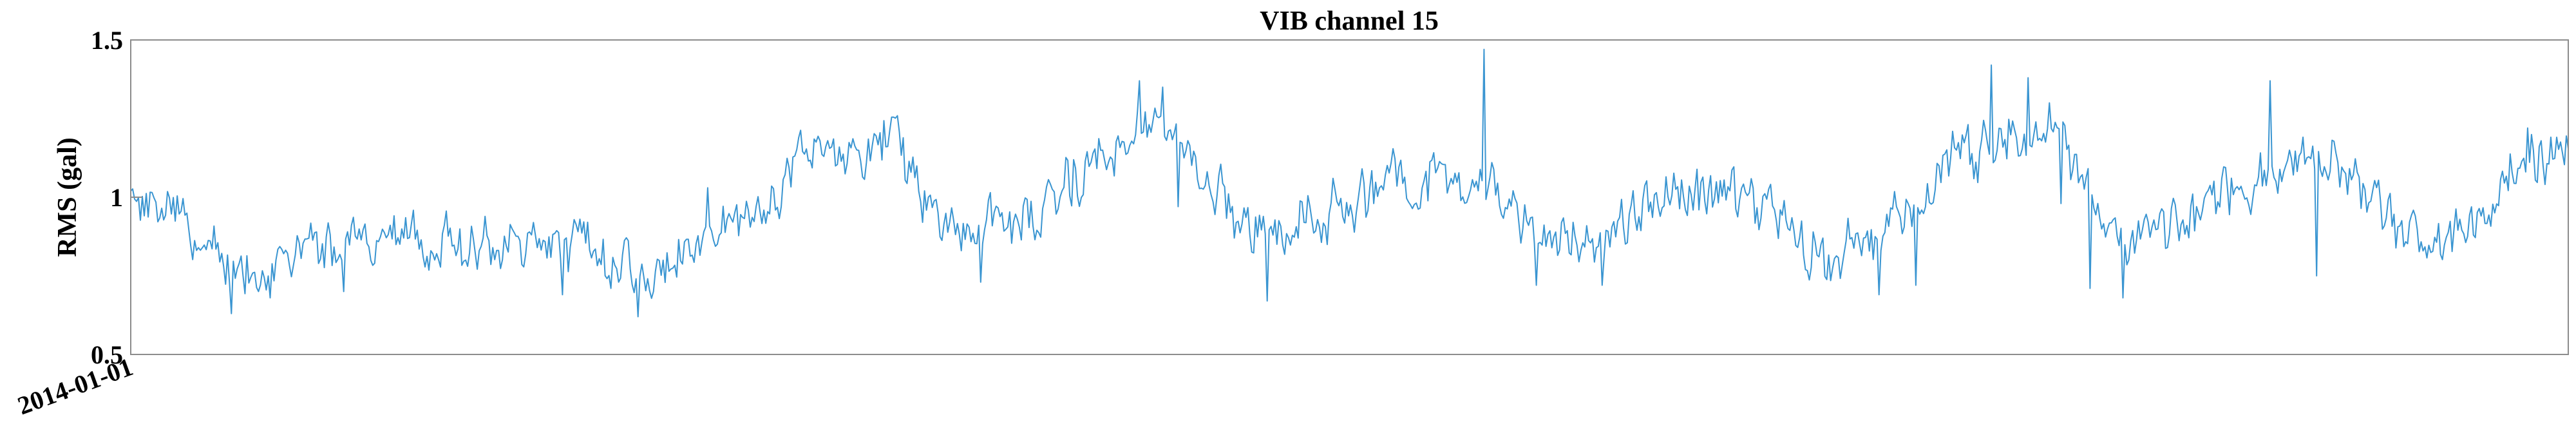  Describe the element at coordinates (67, 196) in the screenshot. I see `y-axis-label: RMS (gal)` at that location.